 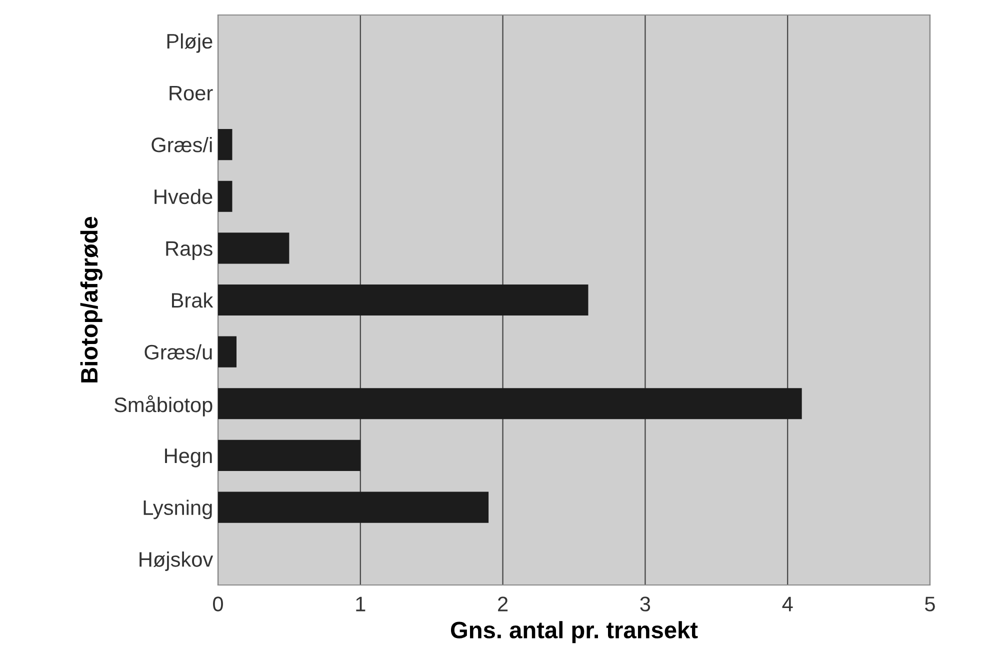 I want to click on y-tick-label: Græs/i, so click(x=182, y=144).